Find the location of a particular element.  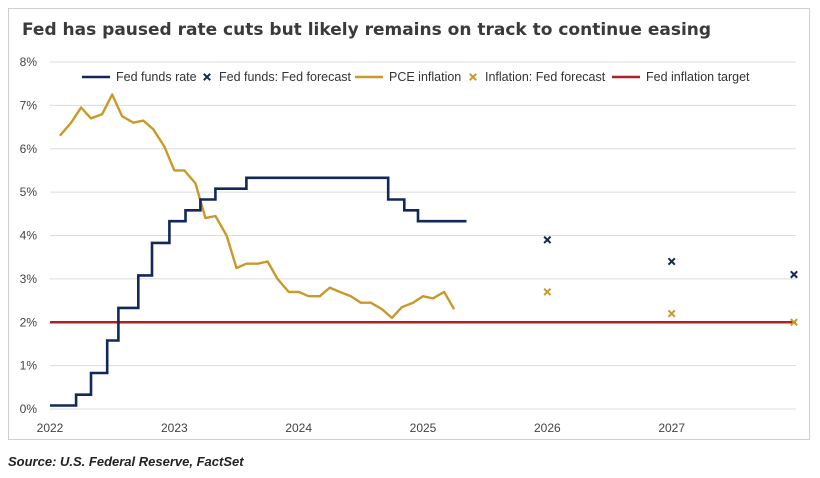

y-axis-ticks: 0% 1% 2% 3% 4% 5% 6% 7% 8% is located at coordinates (29, 235).